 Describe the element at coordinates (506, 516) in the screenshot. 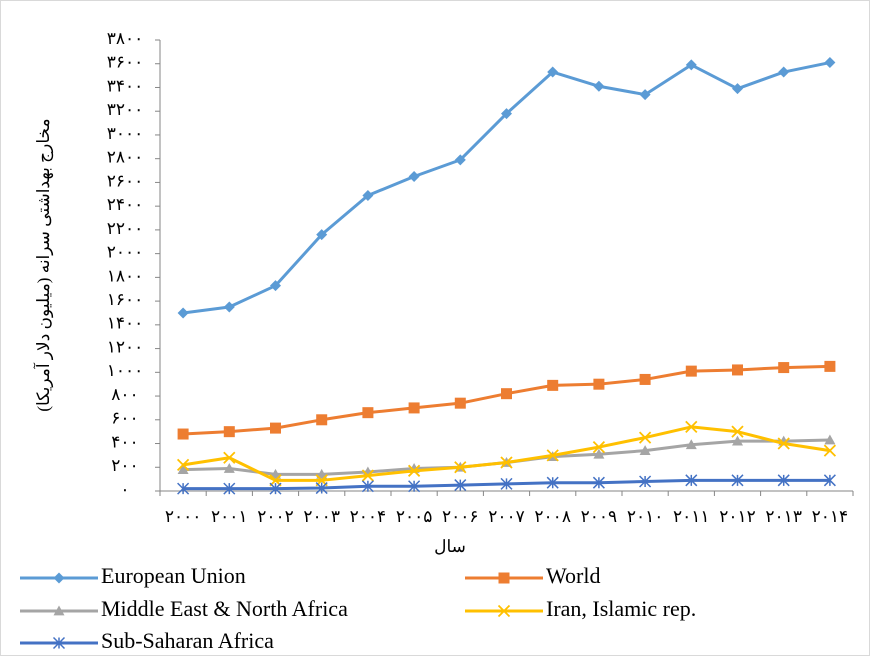

I see `x-tick-label: ۲۰۰۷` at that location.